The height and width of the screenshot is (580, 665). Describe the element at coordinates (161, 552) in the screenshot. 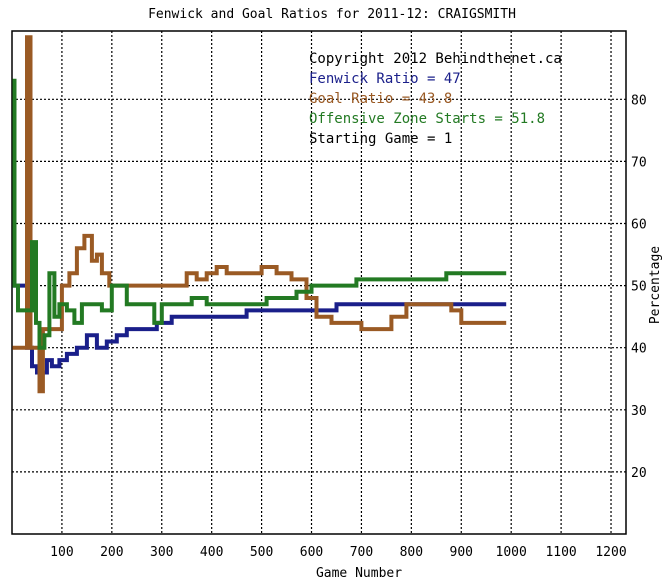

I see `x-tick-label: 300` at that location.